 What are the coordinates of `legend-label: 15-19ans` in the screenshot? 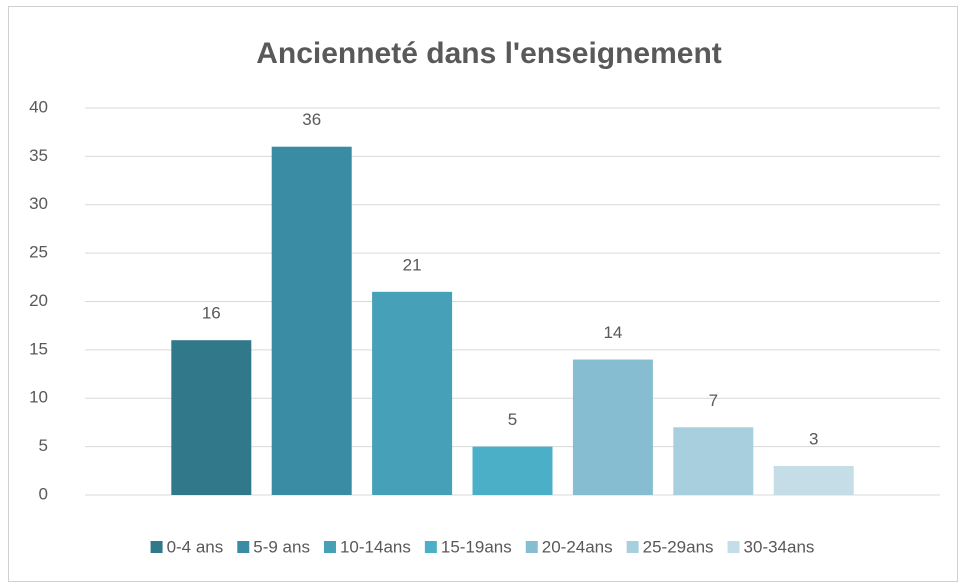 It's located at (476, 546).